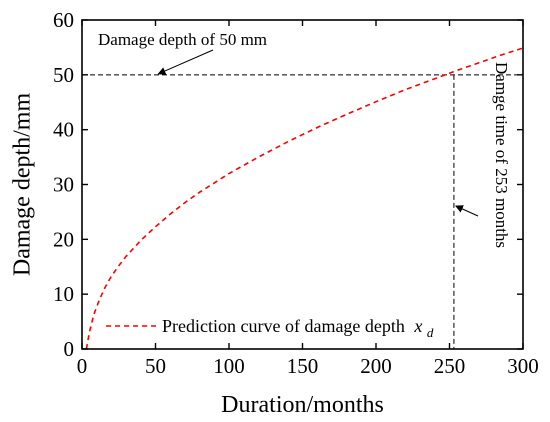 The image size is (550, 422). What do you see at coordinates (376, 366) in the screenshot?
I see `x-tick-label: 200` at bounding box center [376, 366].